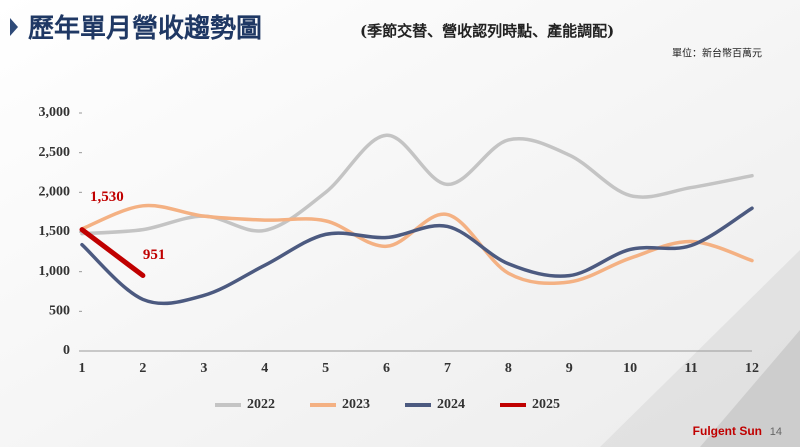 The height and width of the screenshot is (447, 800). I want to click on y-tick-label: 2,000, so click(55, 192).